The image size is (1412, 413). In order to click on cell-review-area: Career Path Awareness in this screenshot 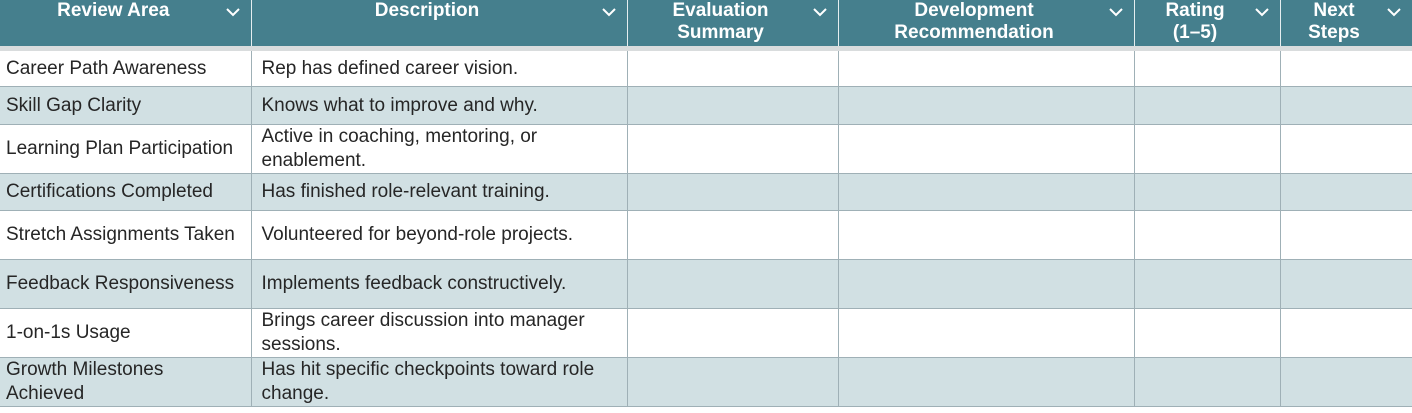, I will do `click(126, 67)`.